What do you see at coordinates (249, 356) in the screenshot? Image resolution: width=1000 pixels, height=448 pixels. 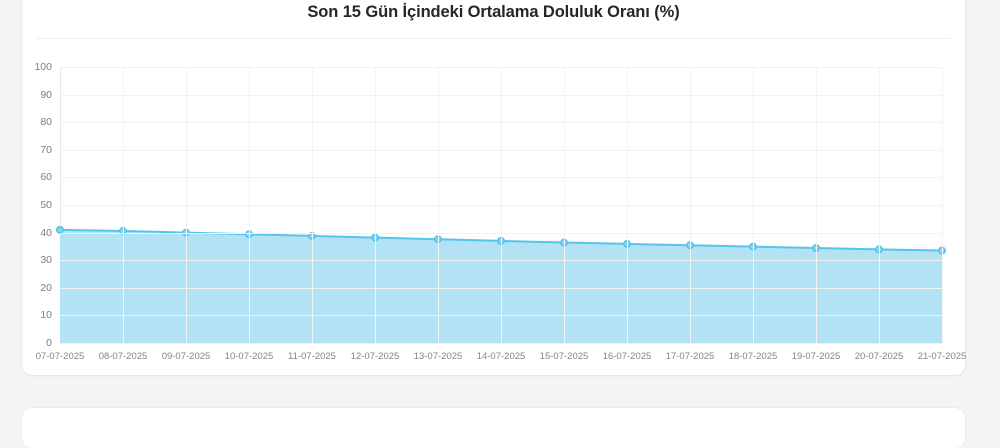 I see `x-axis-tick-label: 10-07-2025` at bounding box center [249, 356].